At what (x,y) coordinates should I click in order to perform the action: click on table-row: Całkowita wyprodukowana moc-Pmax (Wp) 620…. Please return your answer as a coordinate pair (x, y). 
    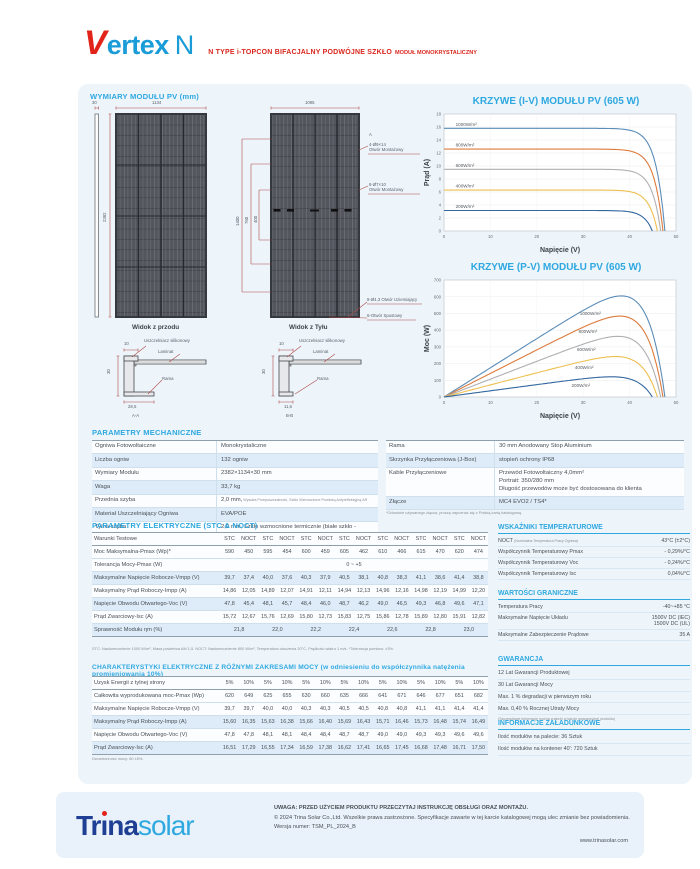
    Looking at the image, I should click on (290, 696).